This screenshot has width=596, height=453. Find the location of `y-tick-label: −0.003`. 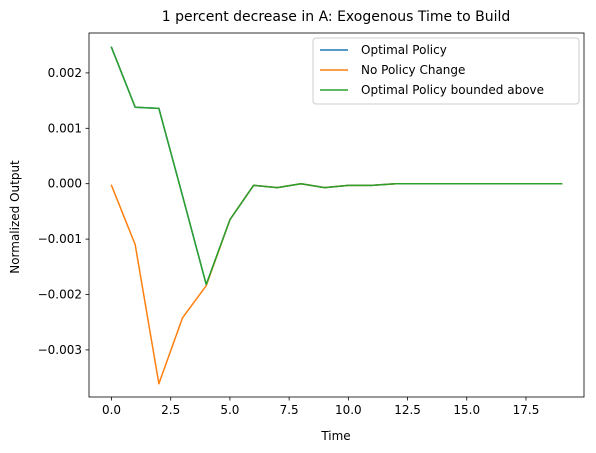

y-tick-label: −0.003 is located at coordinates (60, 350).